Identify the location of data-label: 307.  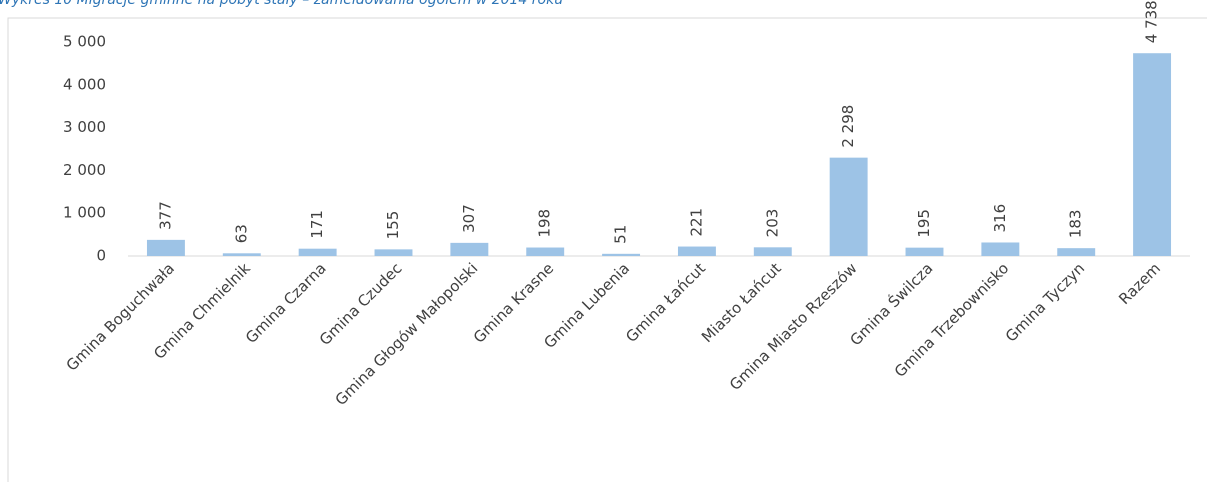
(469, 218).